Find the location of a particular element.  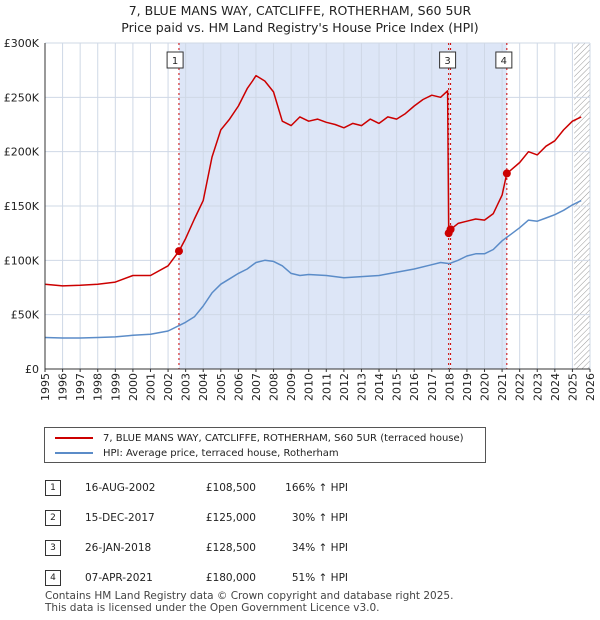

table-row: 1 16-AUG-2002 £108,500 166% ↑ HPI is located at coordinates (196, 488).